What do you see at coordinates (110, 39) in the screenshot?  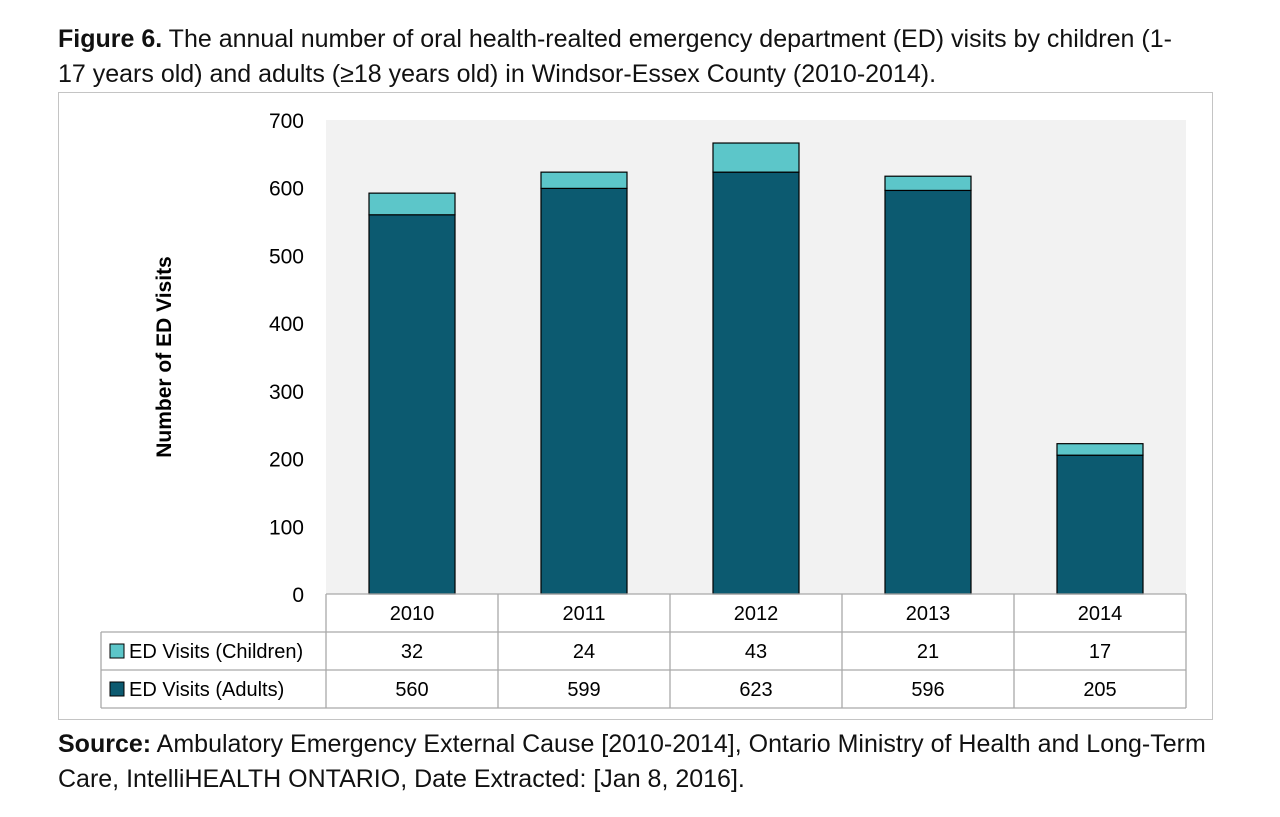 I see `figure-label: Figure 6.` at bounding box center [110, 39].